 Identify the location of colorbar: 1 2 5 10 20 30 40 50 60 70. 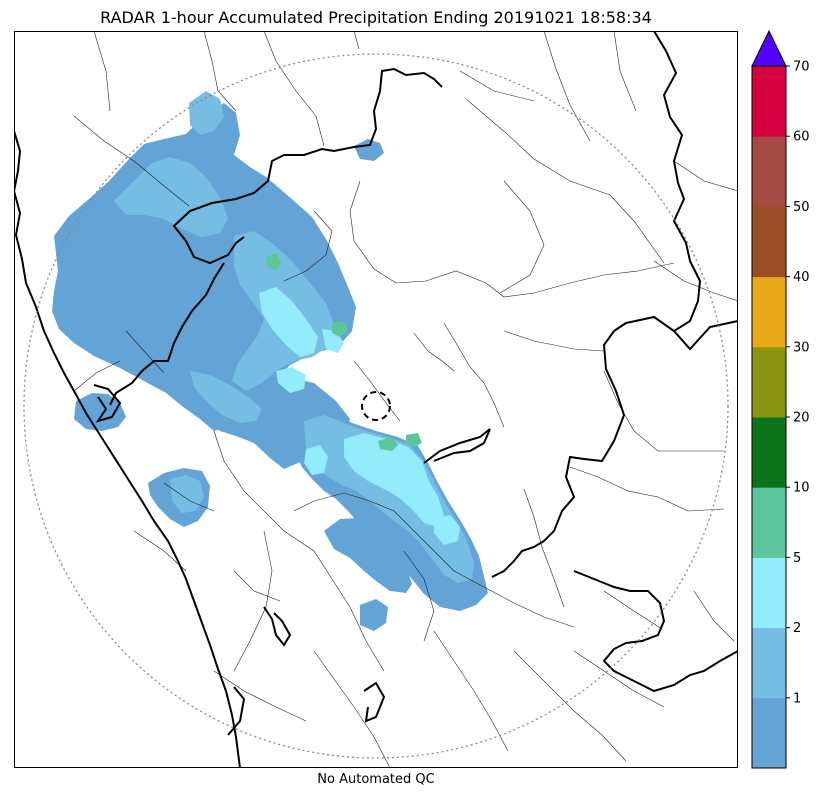
(780, 399).